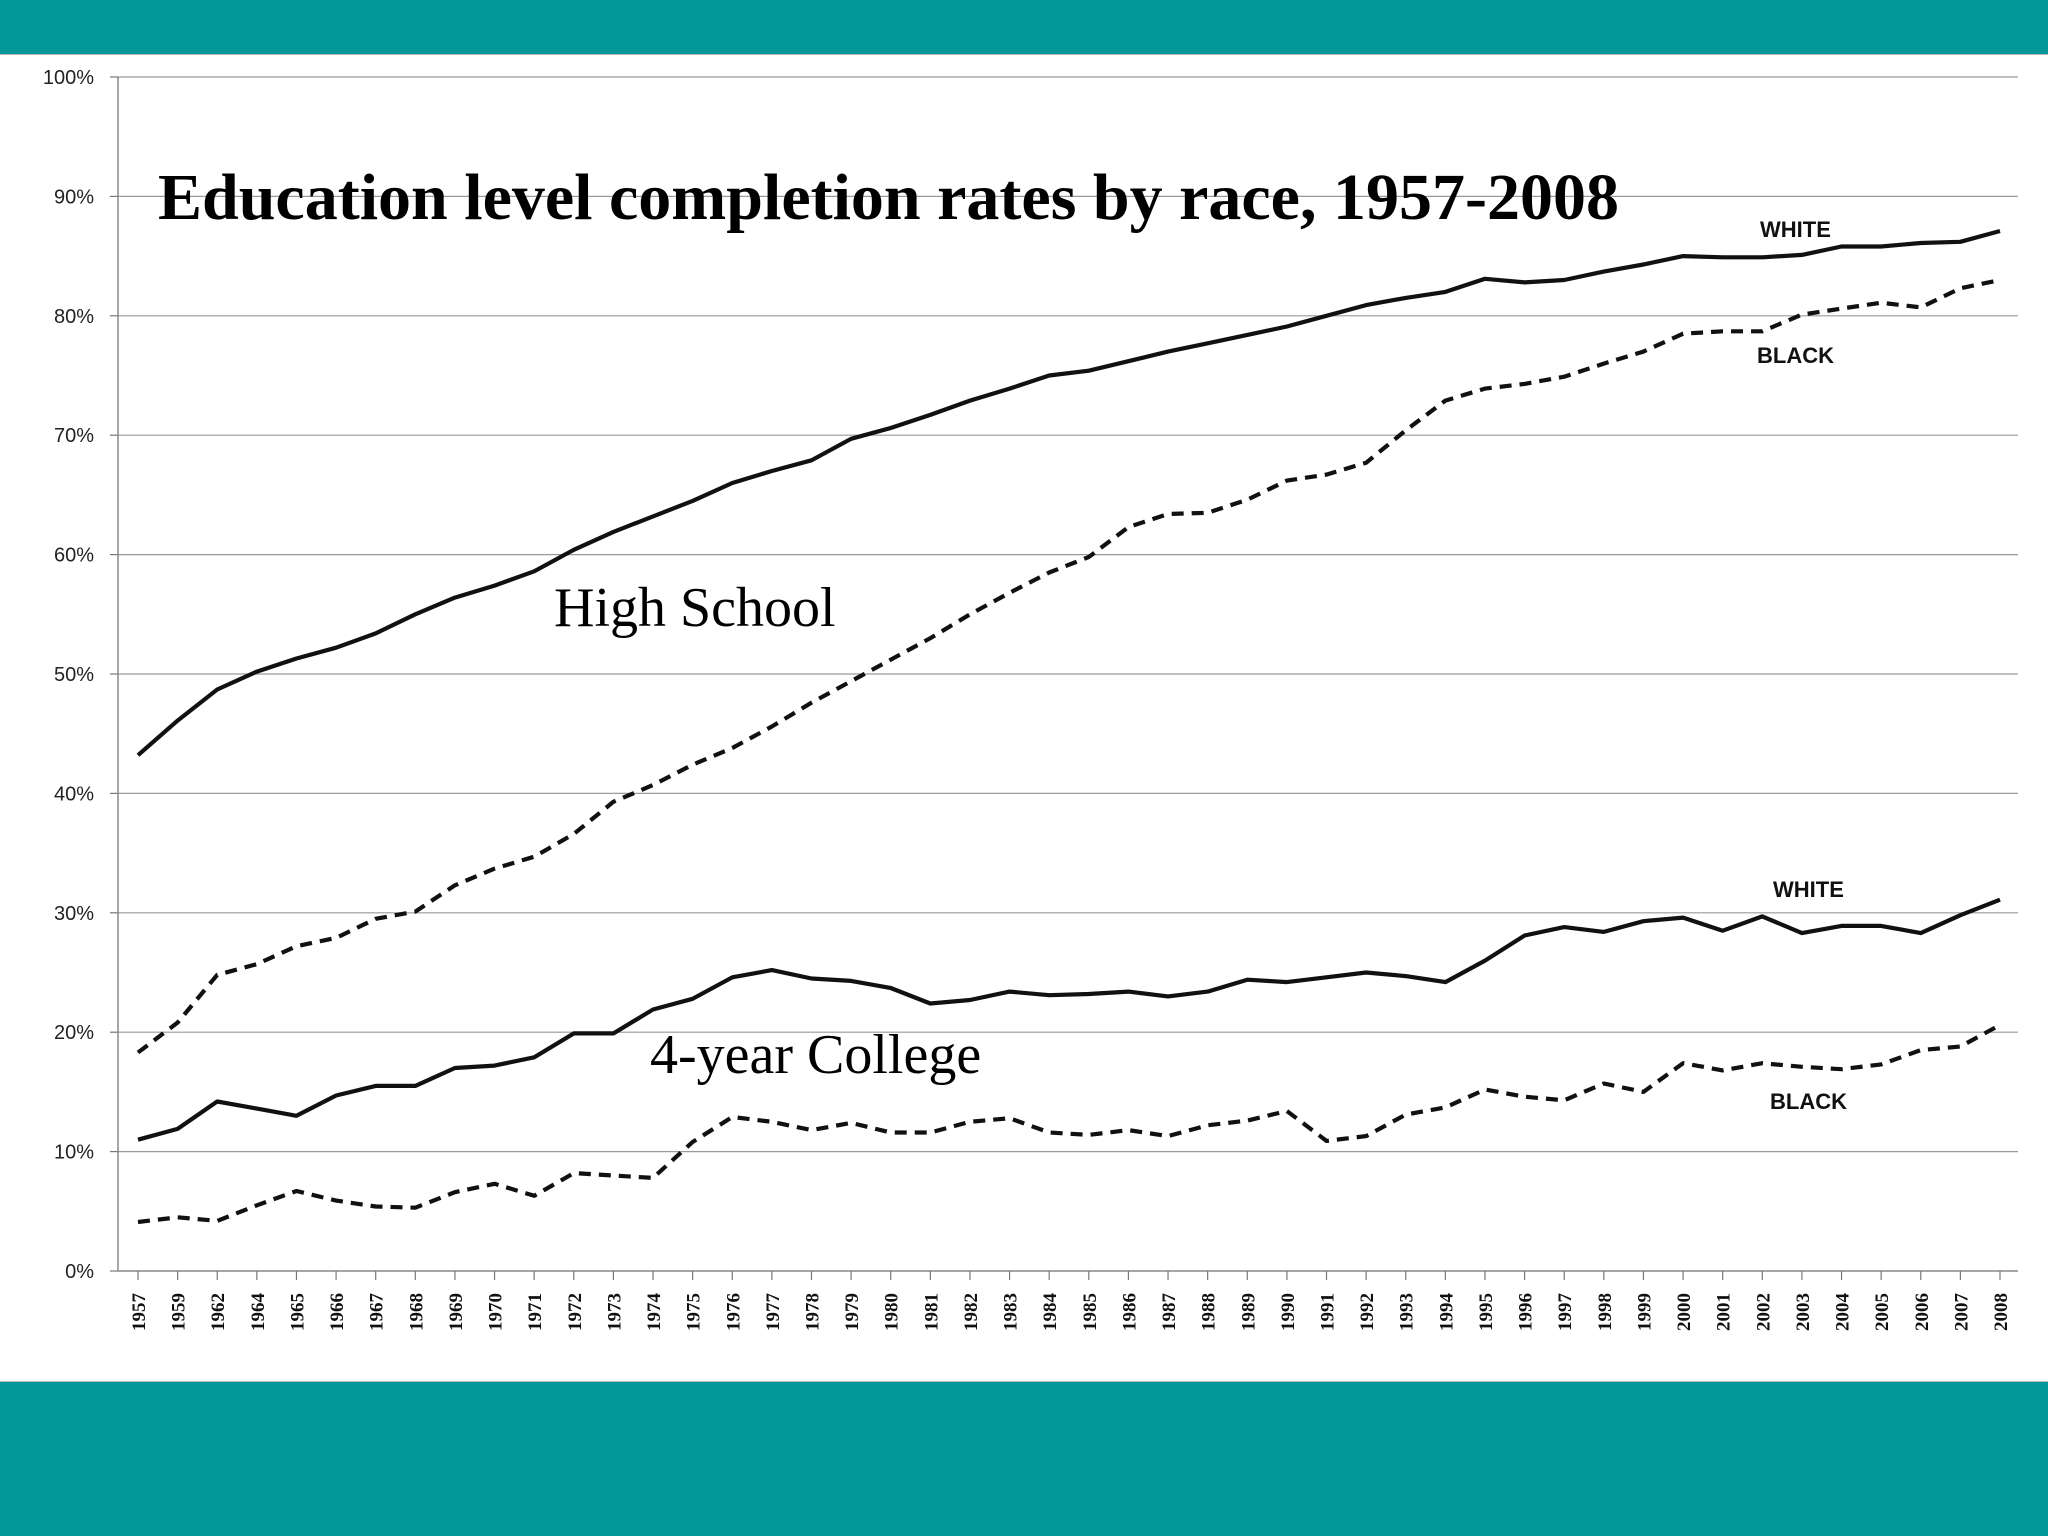 This screenshot has height=1536, width=2048. What do you see at coordinates (575, 1312) in the screenshot?
I see `x-tick-label: 1972` at bounding box center [575, 1312].